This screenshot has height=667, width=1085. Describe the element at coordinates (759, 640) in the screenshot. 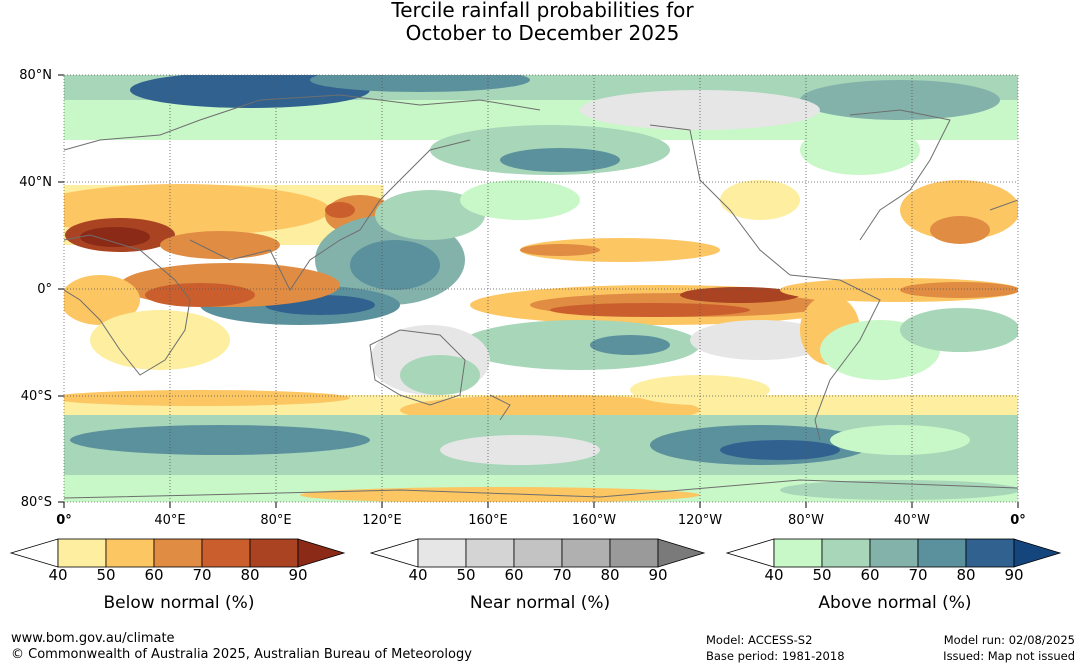

I see `footer-model: Model: ACCESS-S2` at that location.